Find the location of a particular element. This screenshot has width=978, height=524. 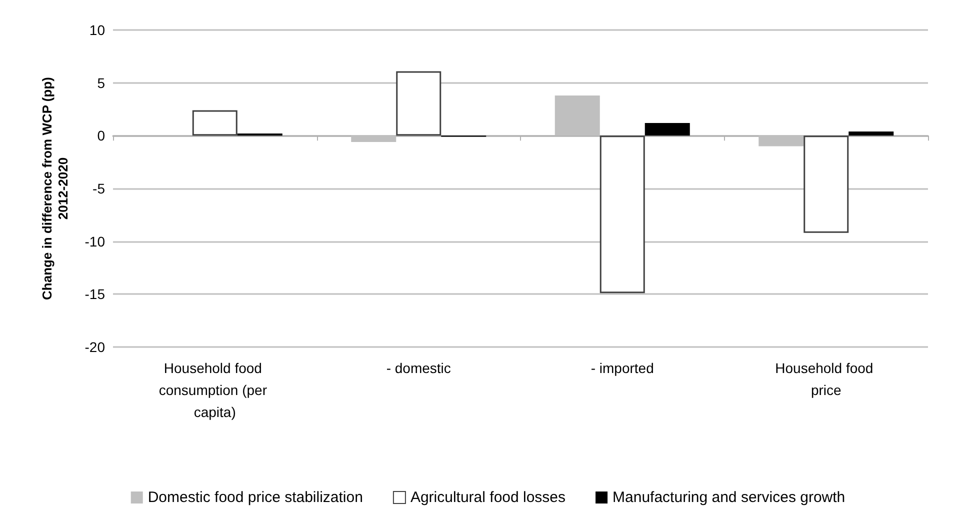

x-tick-label: - domestic is located at coordinates (418, 368).